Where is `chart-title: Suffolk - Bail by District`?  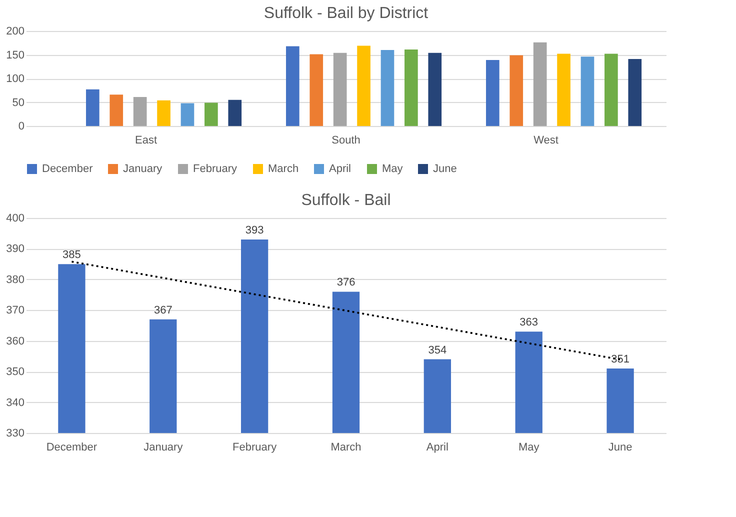 chart-title: Suffolk - Bail by District is located at coordinates (346, 13).